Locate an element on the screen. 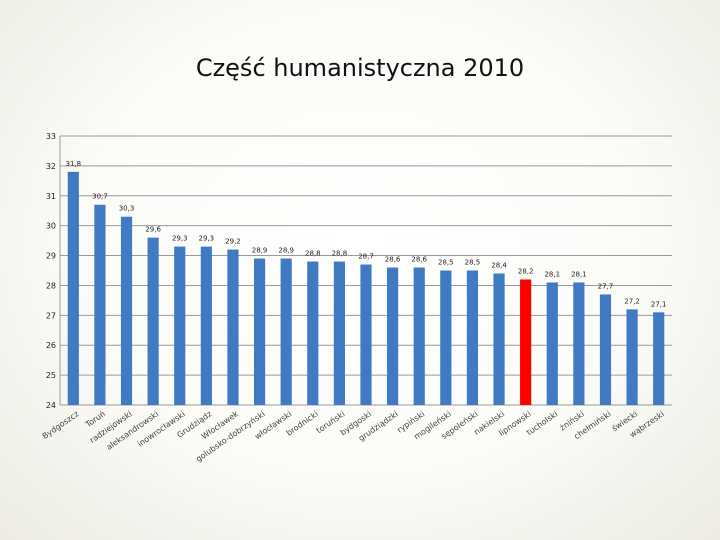  y-tick-label: 26 is located at coordinates (51, 345).